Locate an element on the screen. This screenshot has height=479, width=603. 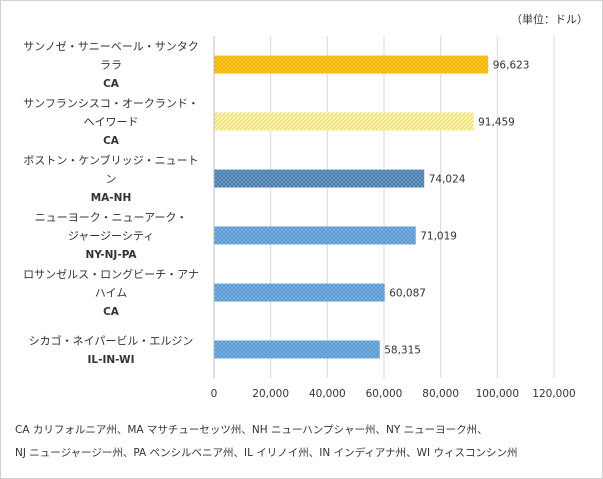
category-state-code: NY-NJ-PA is located at coordinates (111, 255).